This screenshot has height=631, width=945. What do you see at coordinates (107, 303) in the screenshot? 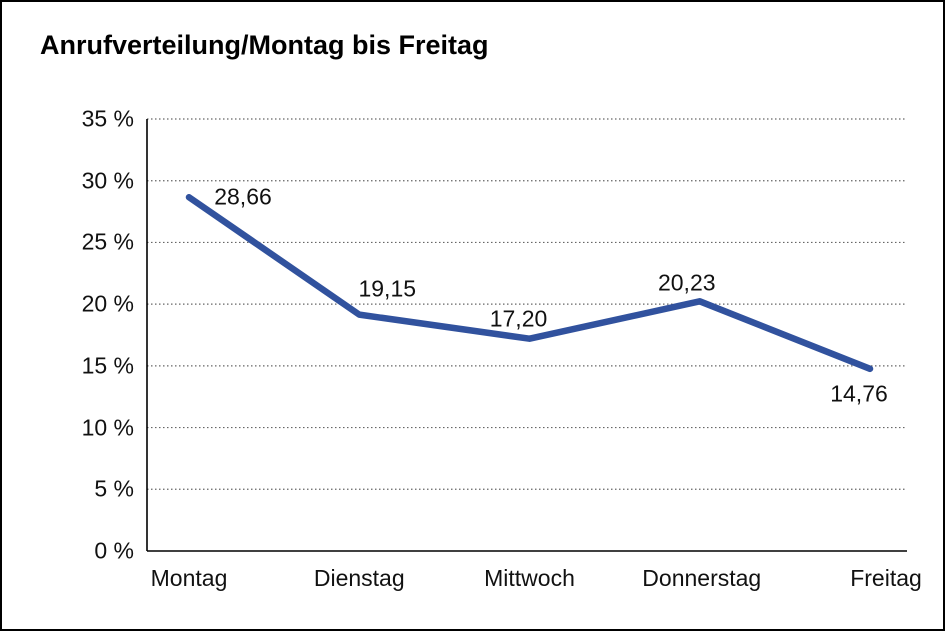
I see `y-tick-label-20: 20 %` at bounding box center [107, 303].